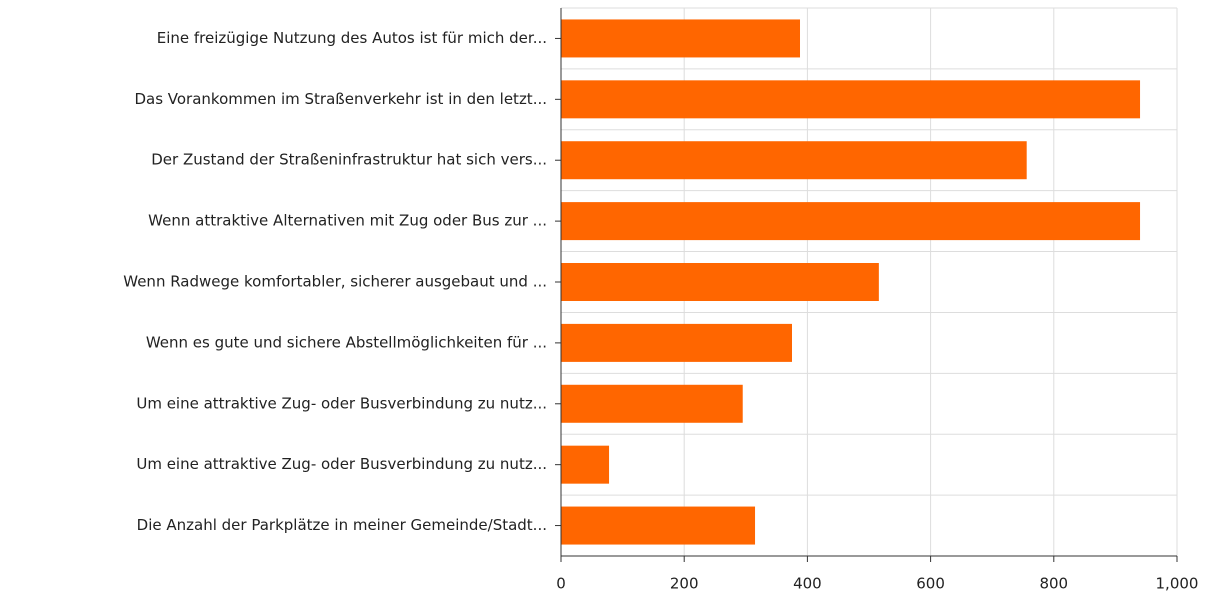  I want to click on x-tick-label: 200, so click(684, 584).